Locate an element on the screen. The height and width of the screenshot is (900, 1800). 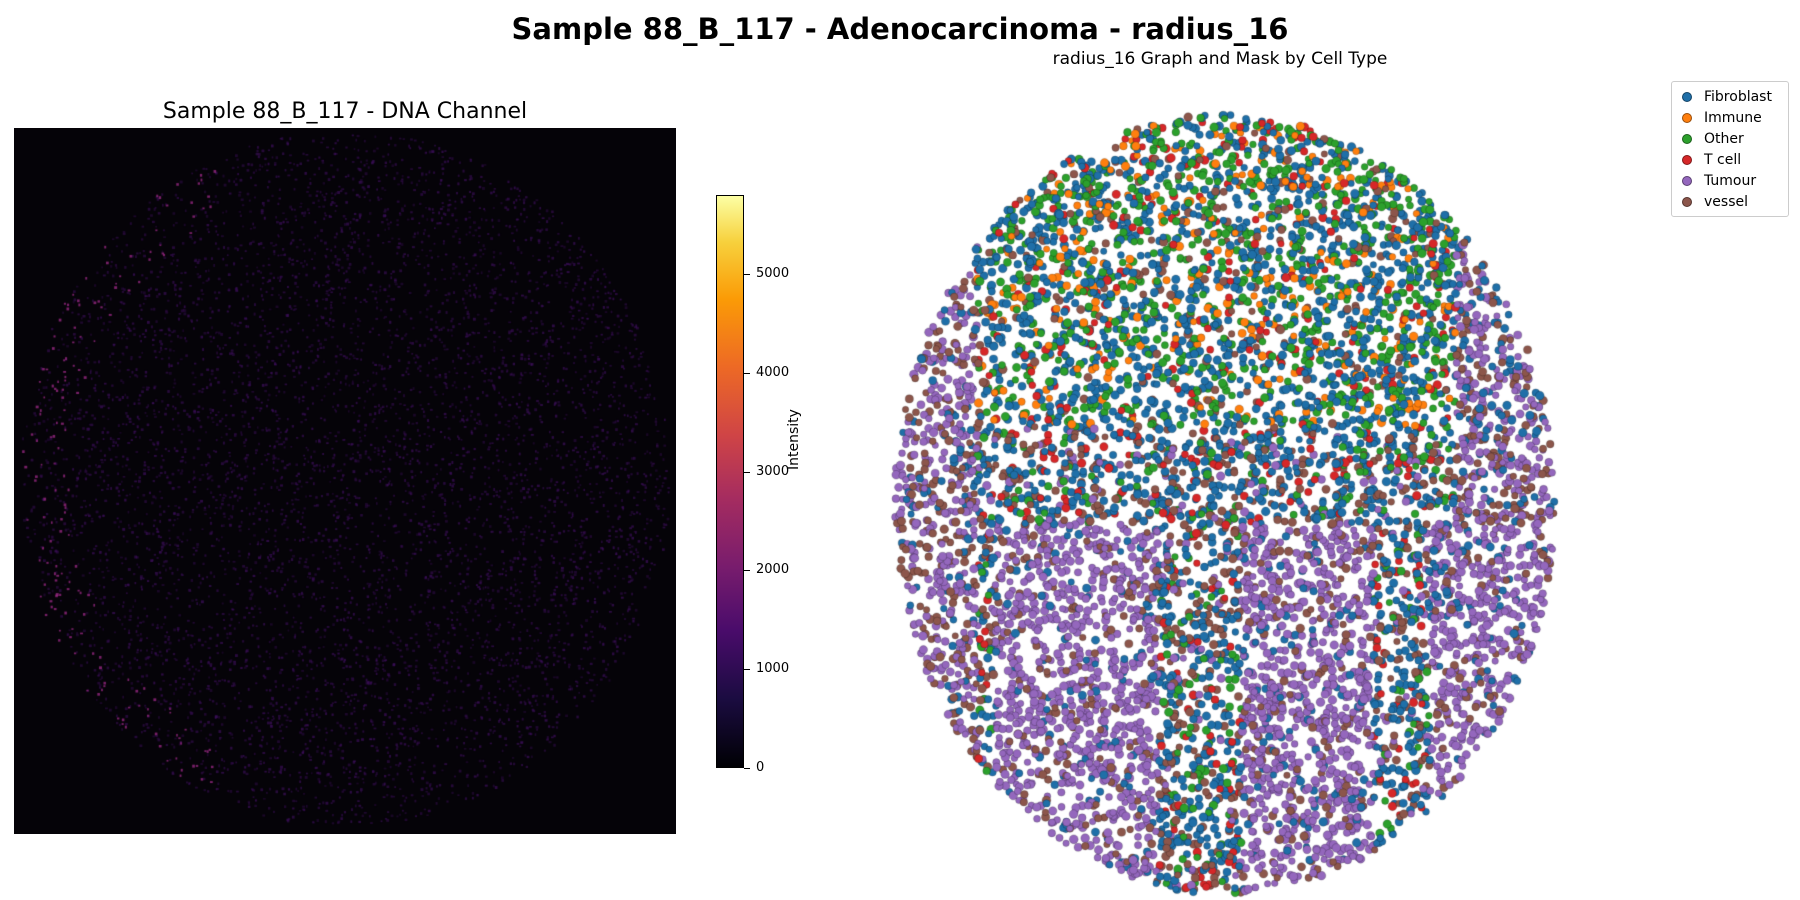
legend-label: Fibroblast is located at coordinates (1738, 96).